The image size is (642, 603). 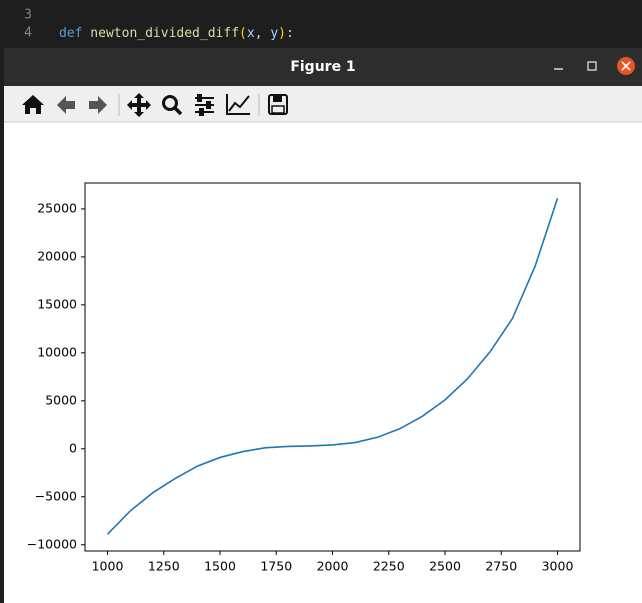 I want to click on save-button, so click(x=278, y=104).